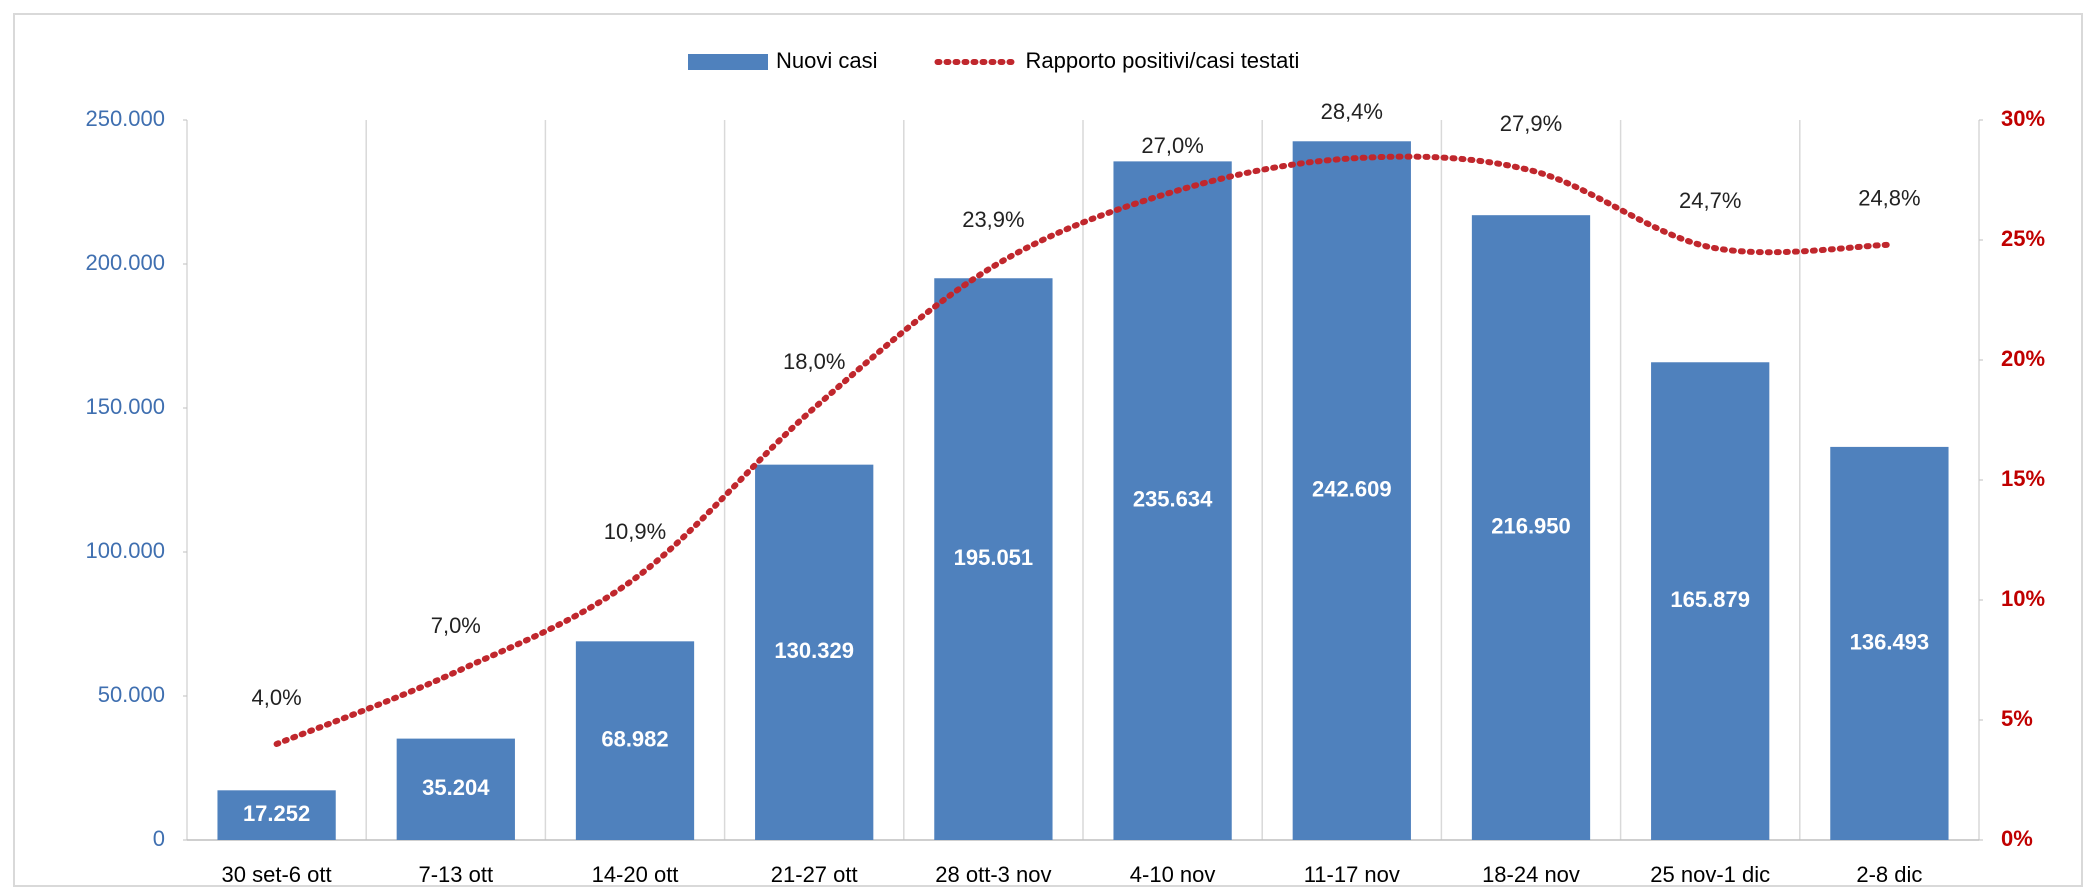 This screenshot has width=2096, height=895. I want to click on bar-value-label: 130.329, so click(814, 650).